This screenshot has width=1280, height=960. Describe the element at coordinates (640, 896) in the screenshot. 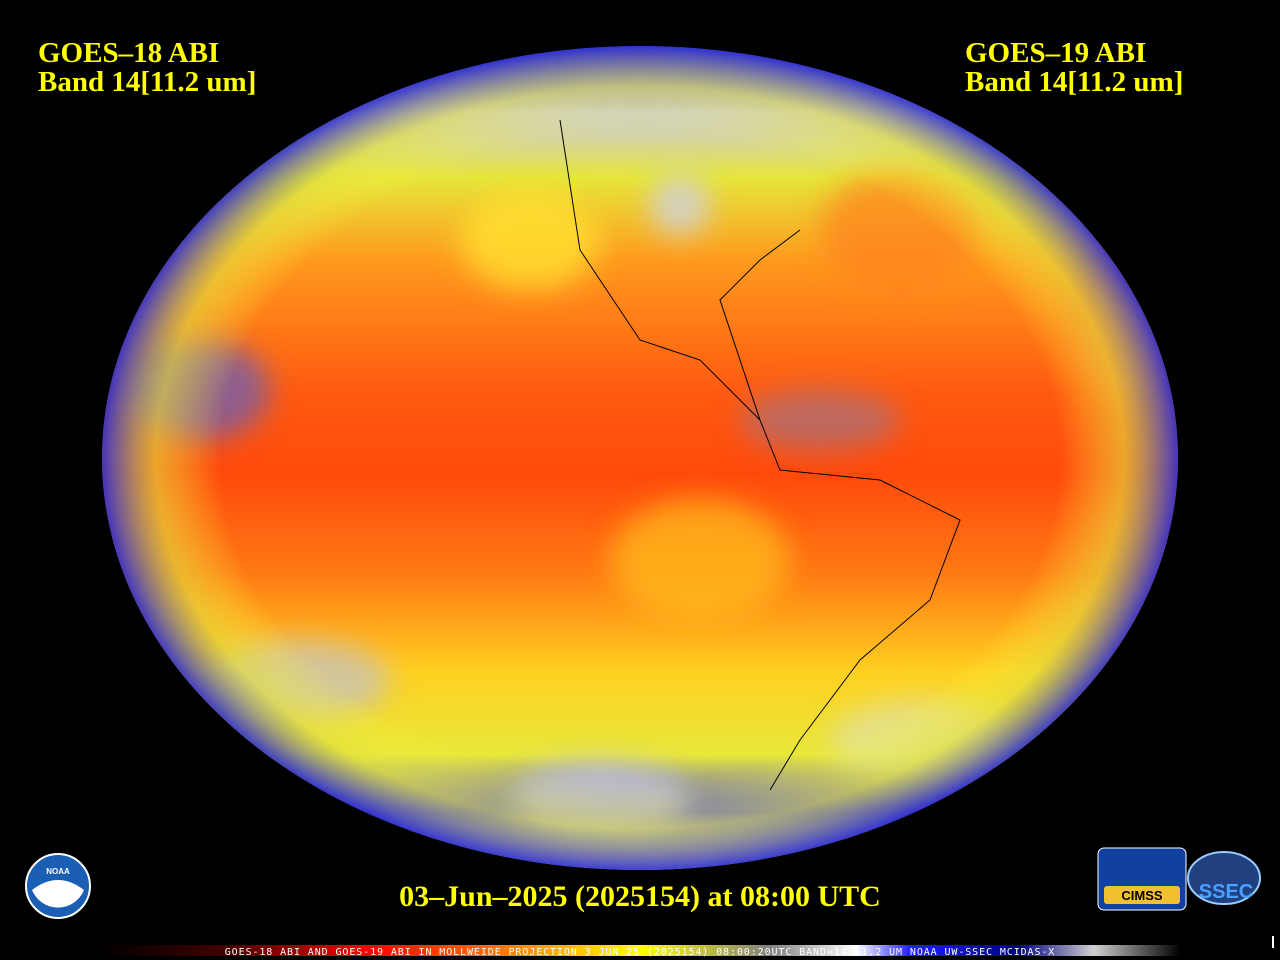

I see `timestamp: 03–Jun–2025 (2025154) at 08:00 UTC` at that location.